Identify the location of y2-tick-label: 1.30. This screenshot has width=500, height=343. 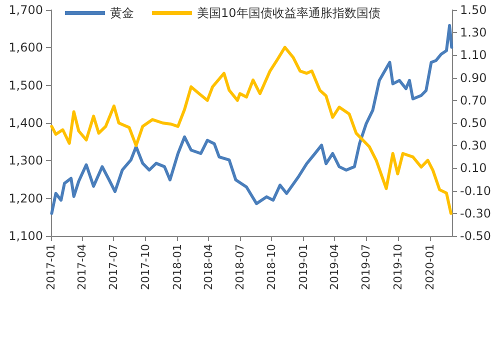
(473, 33).